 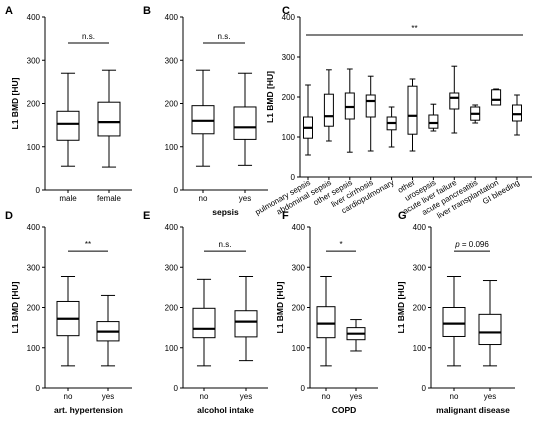 What do you see at coordinates (68, 198) in the screenshot?
I see `category-label: male` at bounding box center [68, 198].